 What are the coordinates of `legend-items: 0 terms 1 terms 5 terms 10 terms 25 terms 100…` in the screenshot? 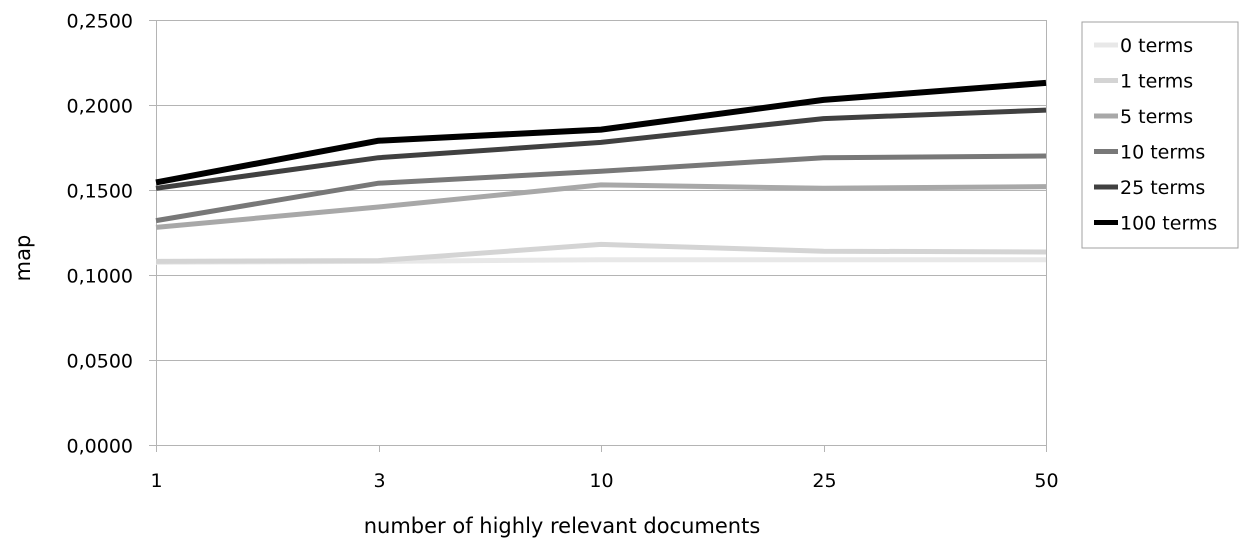 It's located at (1155, 135).